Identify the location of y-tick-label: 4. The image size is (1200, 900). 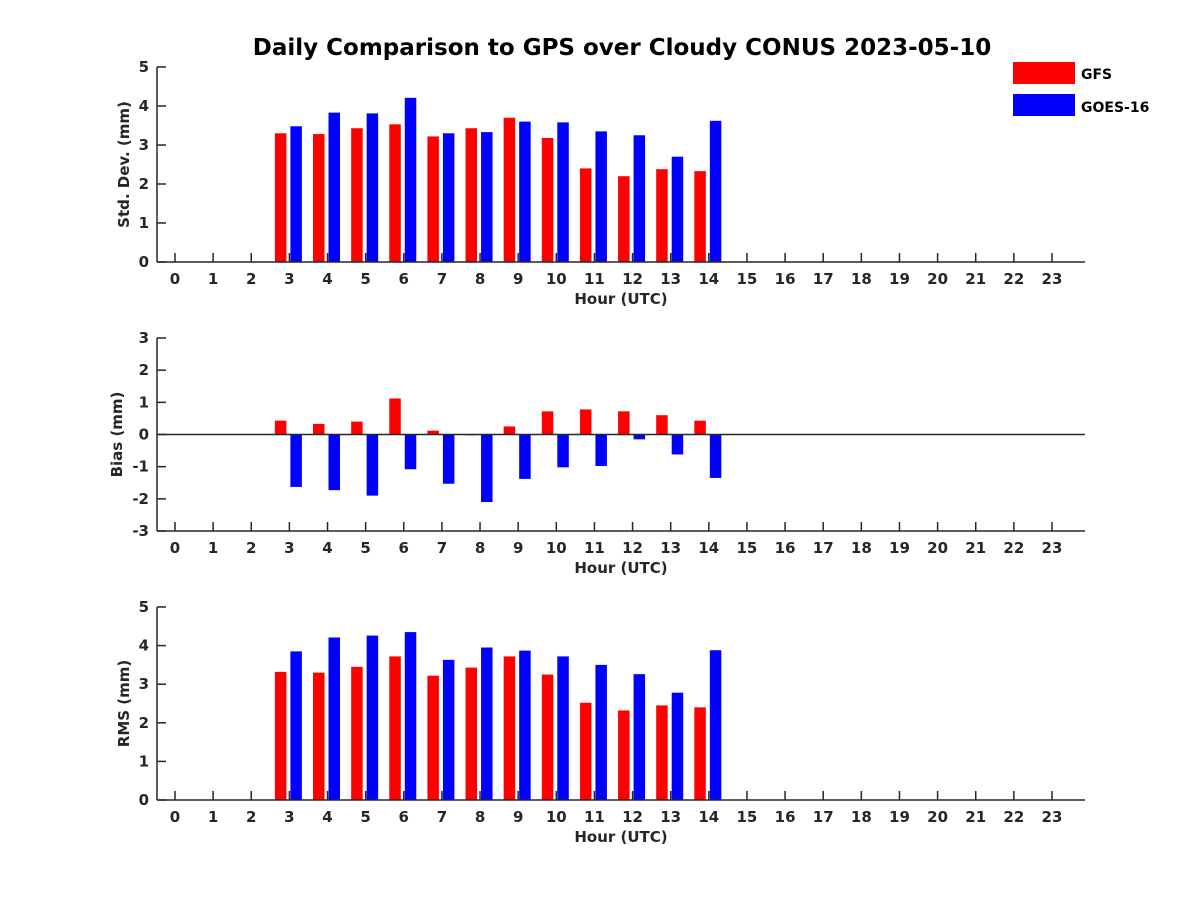
(144, 646).